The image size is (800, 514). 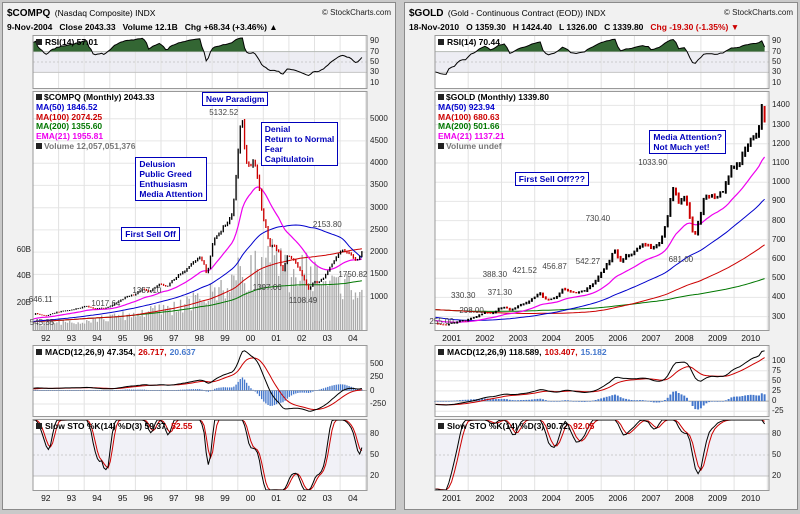 What do you see at coordinates (779, 220) in the screenshot?
I see `axis-tick-label: 800` at bounding box center [779, 220].